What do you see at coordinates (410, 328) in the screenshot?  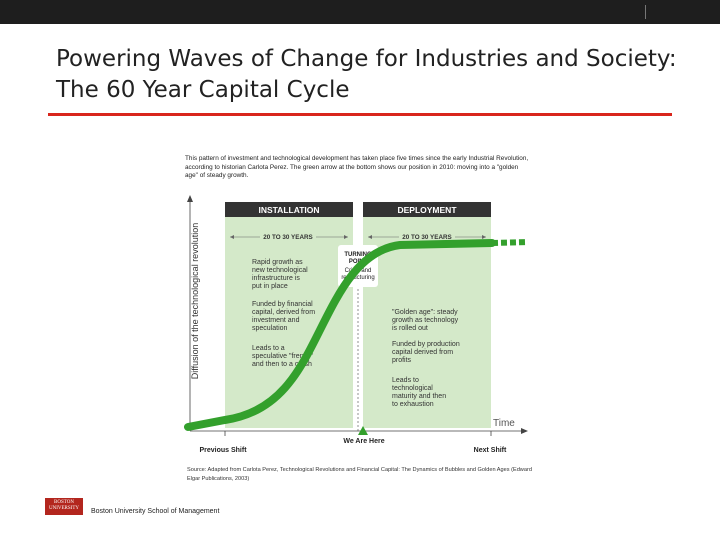 I see `deployment-note-1-line-3: is rolled out` at bounding box center [410, 328].